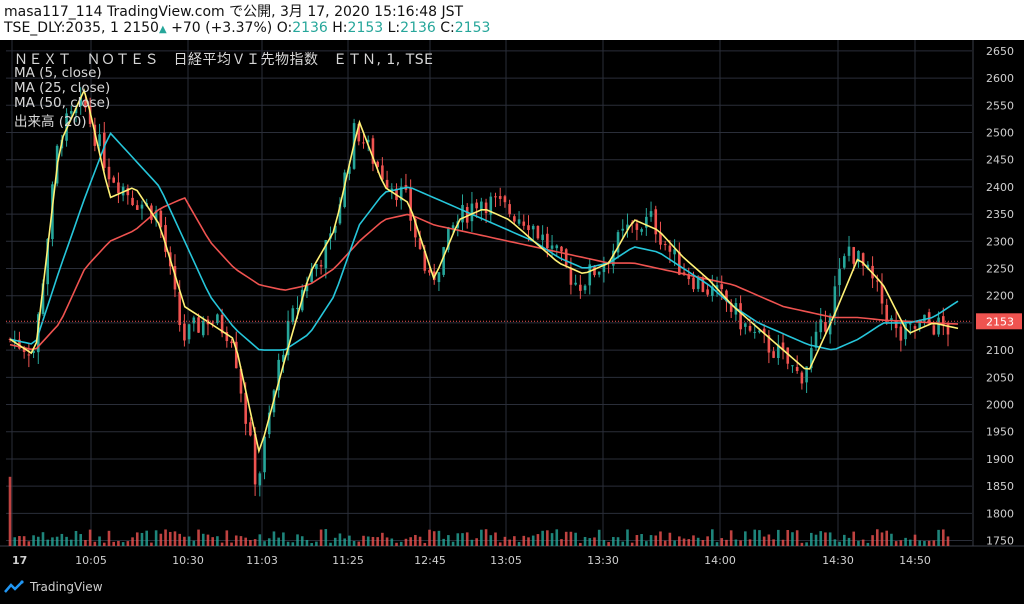  What do you see at coordinates (62, 88) in the screenshot?
I see `ma25-legend: MA (25, close)` at bounding box center [62, 88].